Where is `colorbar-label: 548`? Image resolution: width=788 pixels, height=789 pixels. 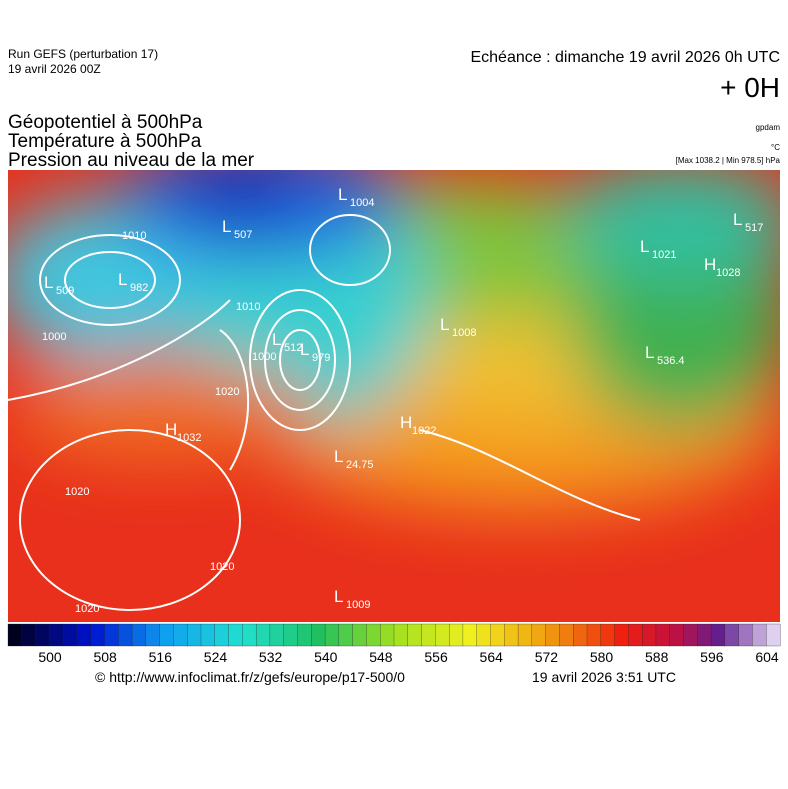
colorbar-label: 548 is located at coordinates (381, 657).